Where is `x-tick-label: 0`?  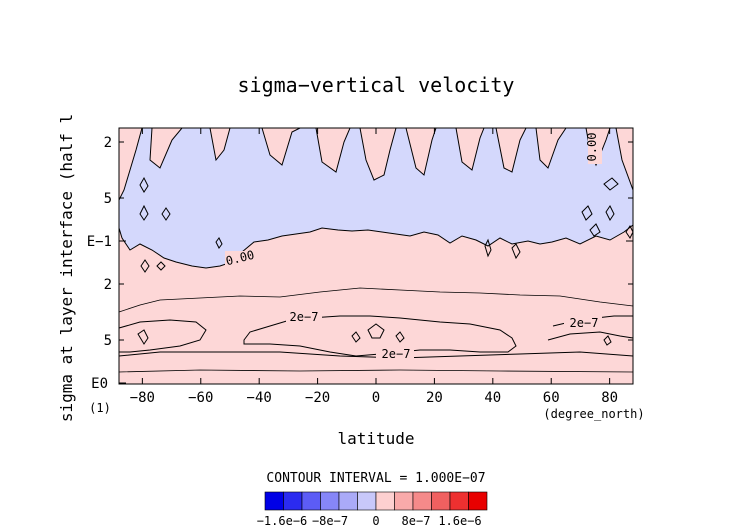
x-tick-label: 0 is located at coordinates (376, 398).